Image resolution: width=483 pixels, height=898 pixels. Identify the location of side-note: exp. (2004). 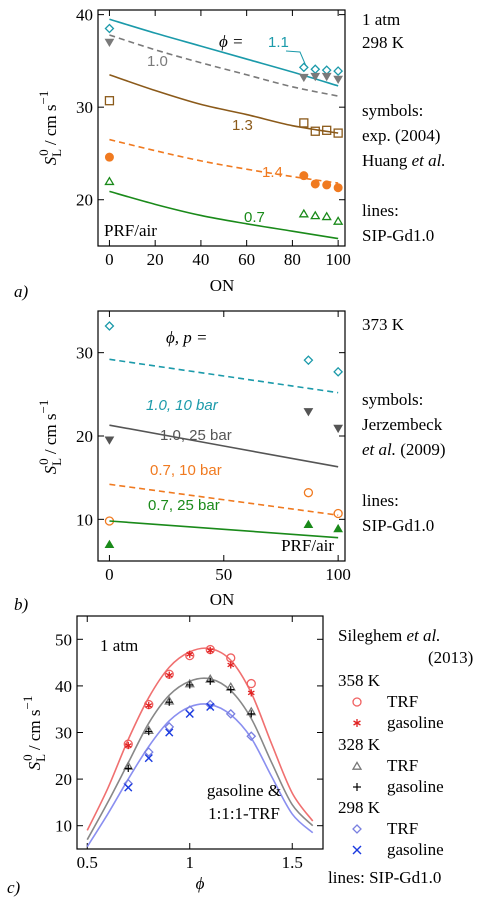
(401, 135).